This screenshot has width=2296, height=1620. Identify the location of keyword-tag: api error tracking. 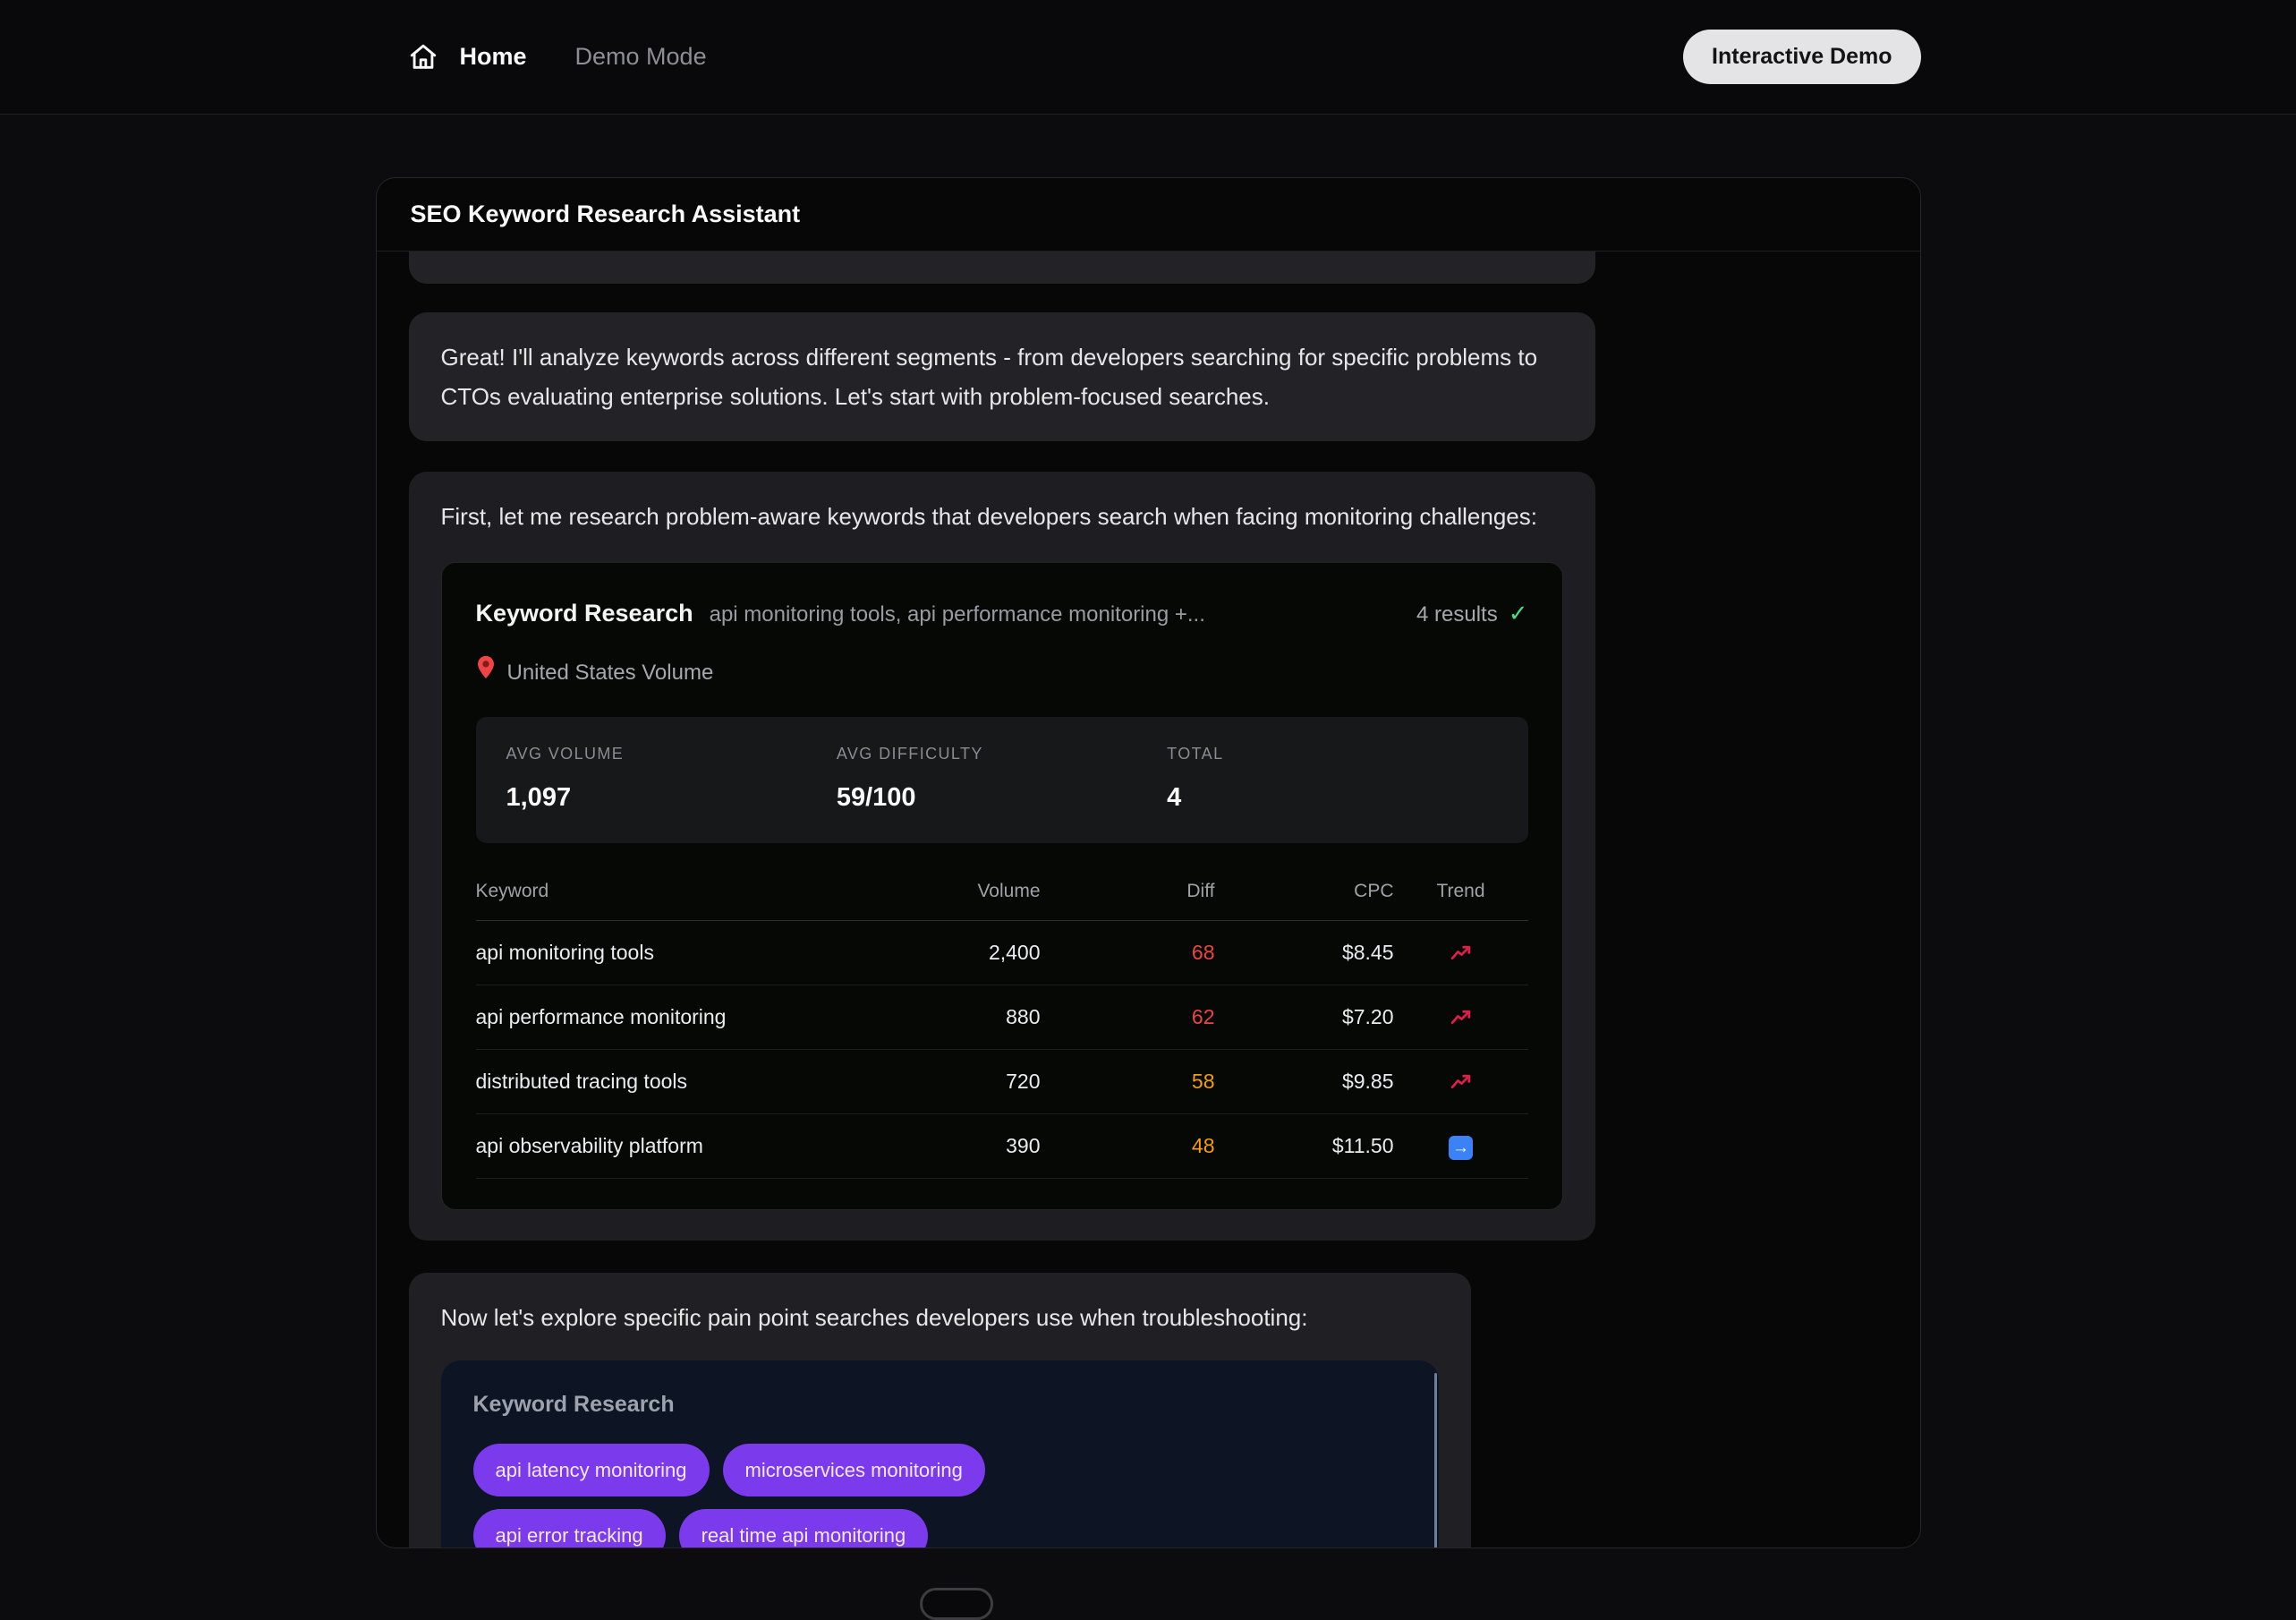
(569, 1529).